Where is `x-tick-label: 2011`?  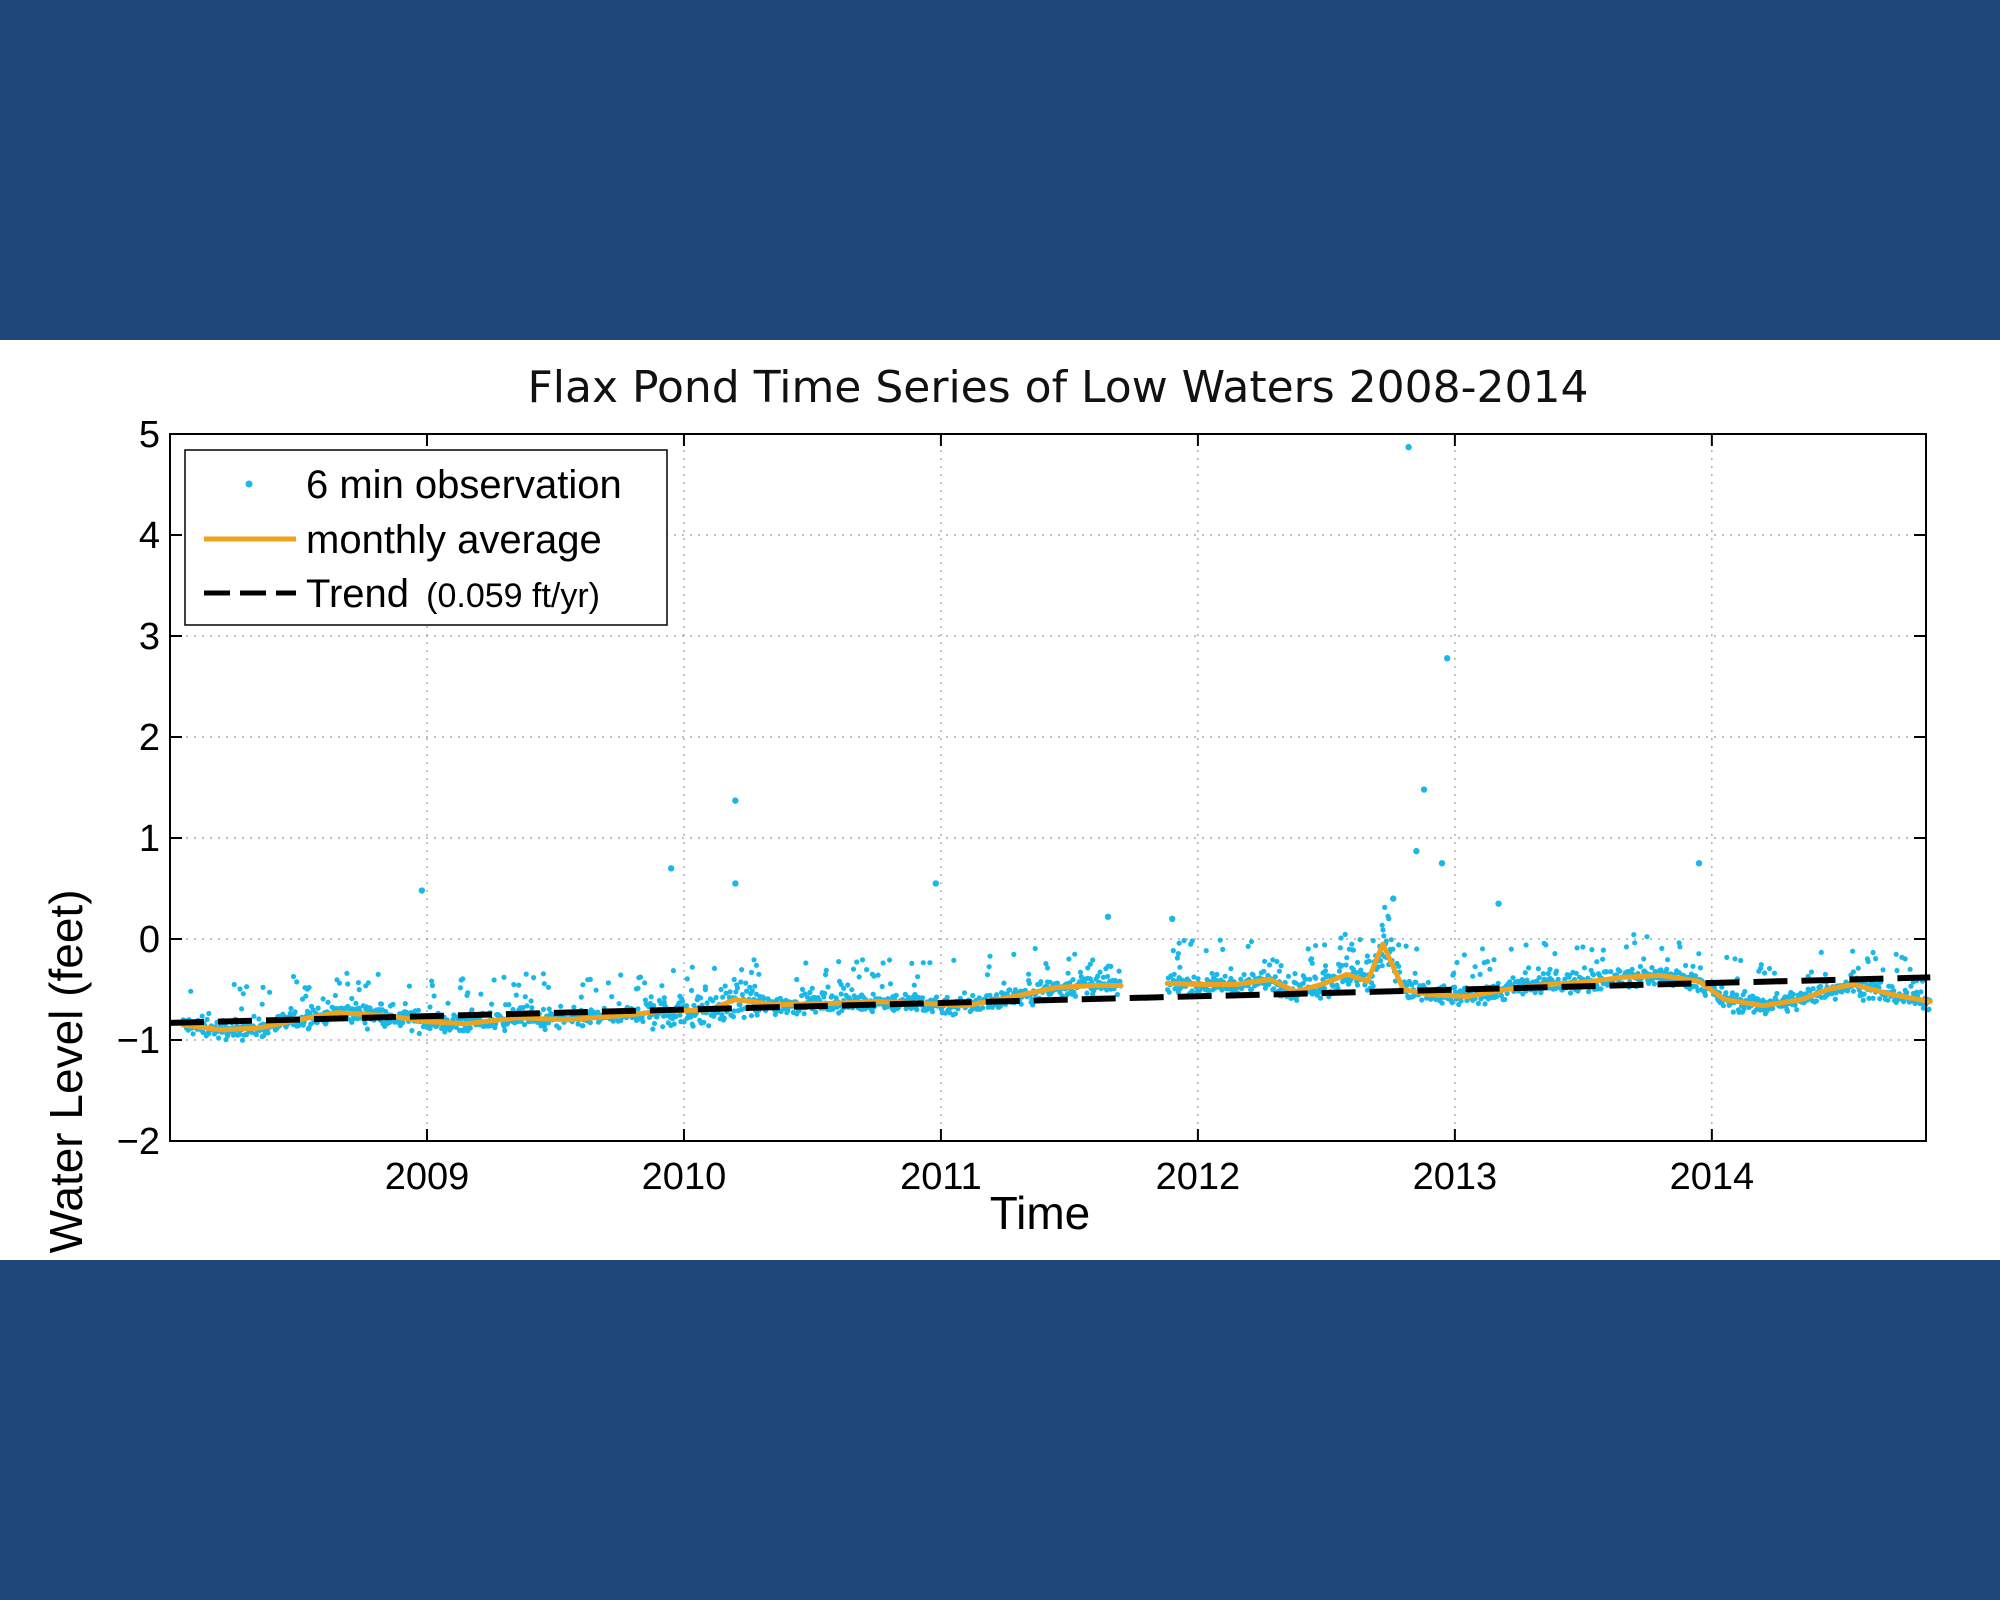 x-tick-label: 2011 is located at coordinates (941, 1177).